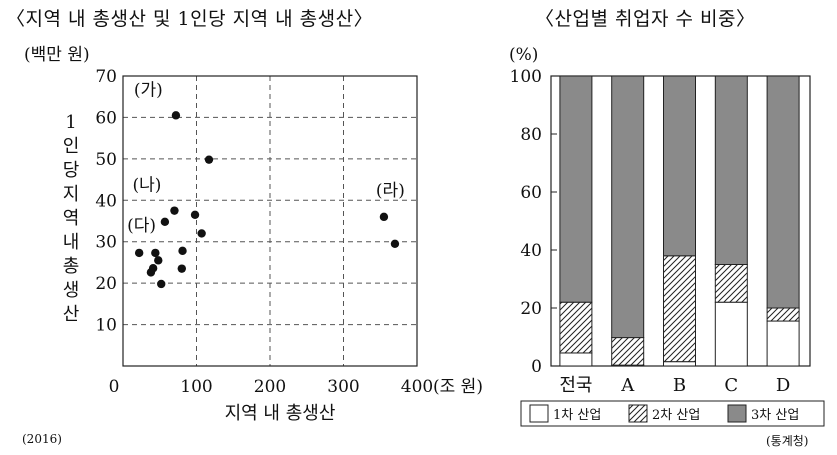  What do you see at coordinates (71, 266) in the screenshot?
I see `y-axis-label-char: 총` at bounding box center [71, 266].